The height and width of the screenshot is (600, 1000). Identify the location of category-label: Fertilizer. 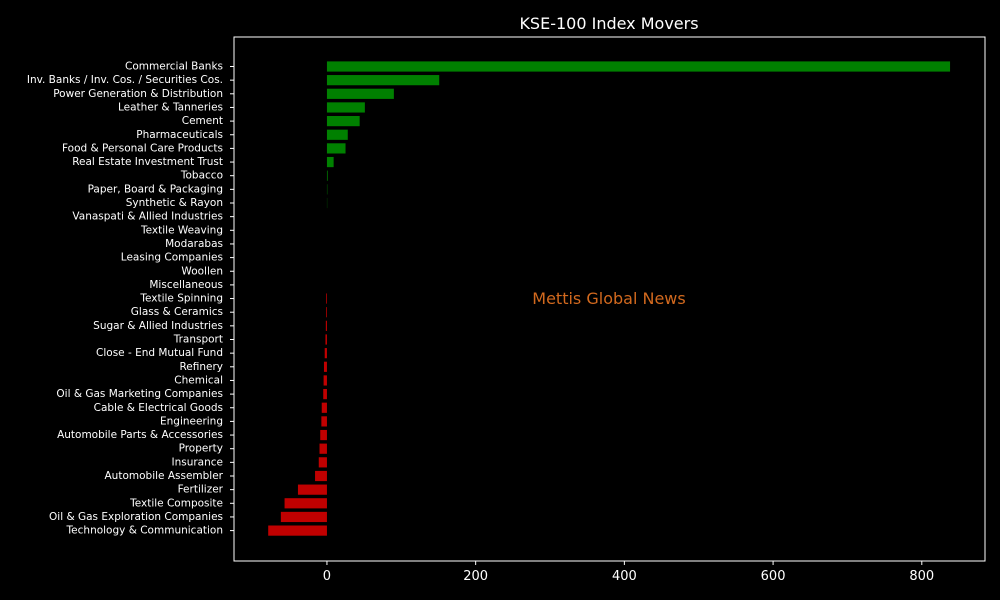
(201, 490).